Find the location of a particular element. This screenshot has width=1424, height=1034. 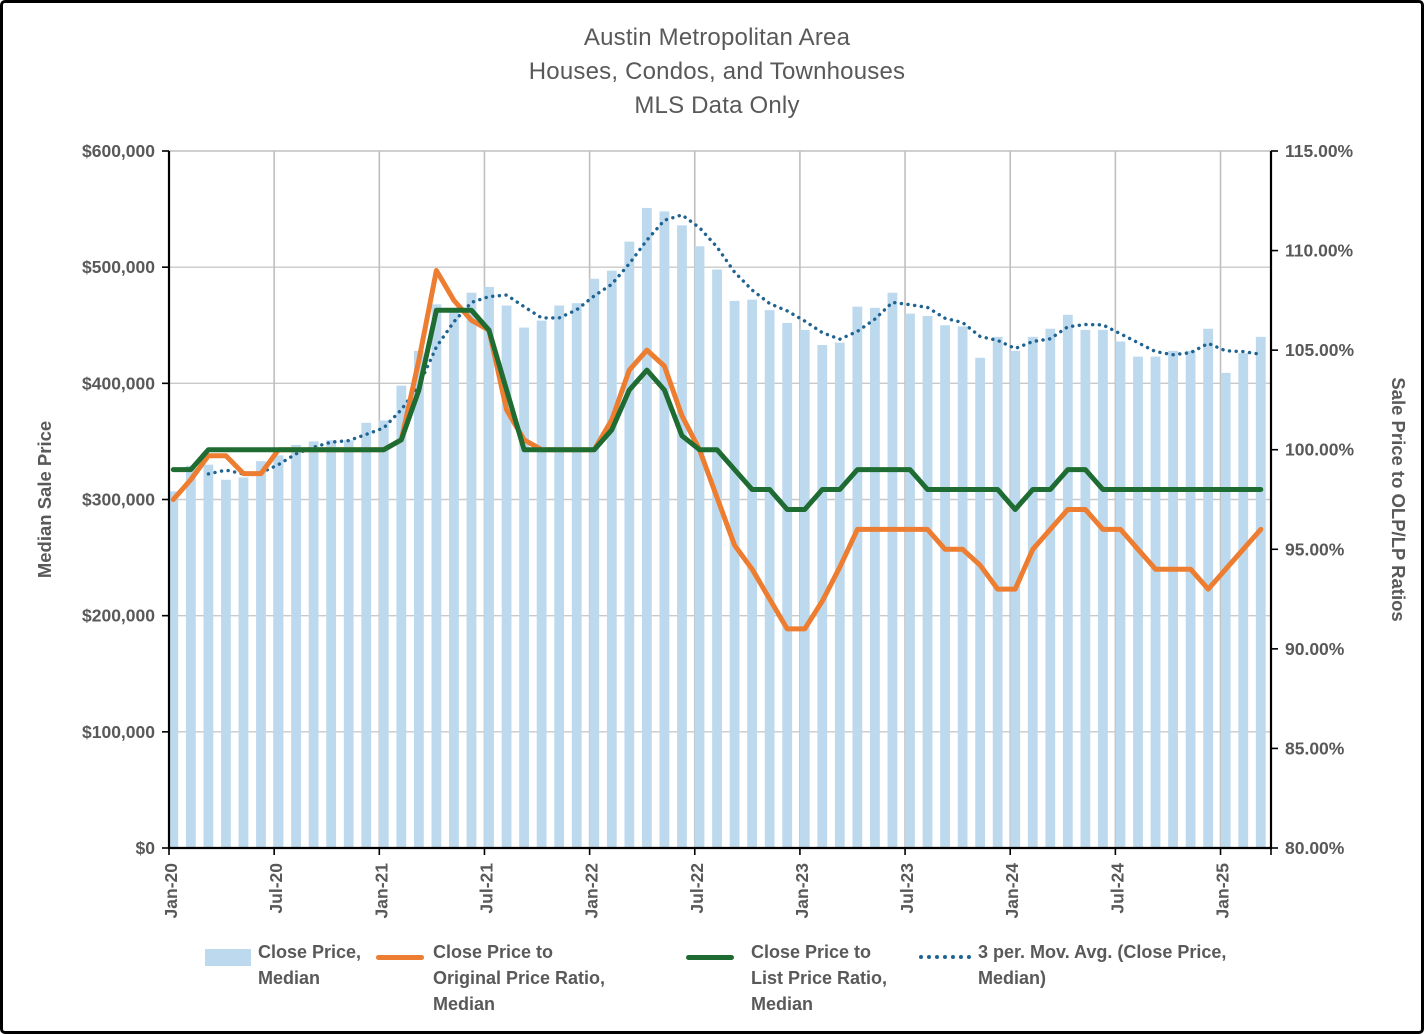

x-tick-label: Jan-22 is located at coordinates (592, 891).